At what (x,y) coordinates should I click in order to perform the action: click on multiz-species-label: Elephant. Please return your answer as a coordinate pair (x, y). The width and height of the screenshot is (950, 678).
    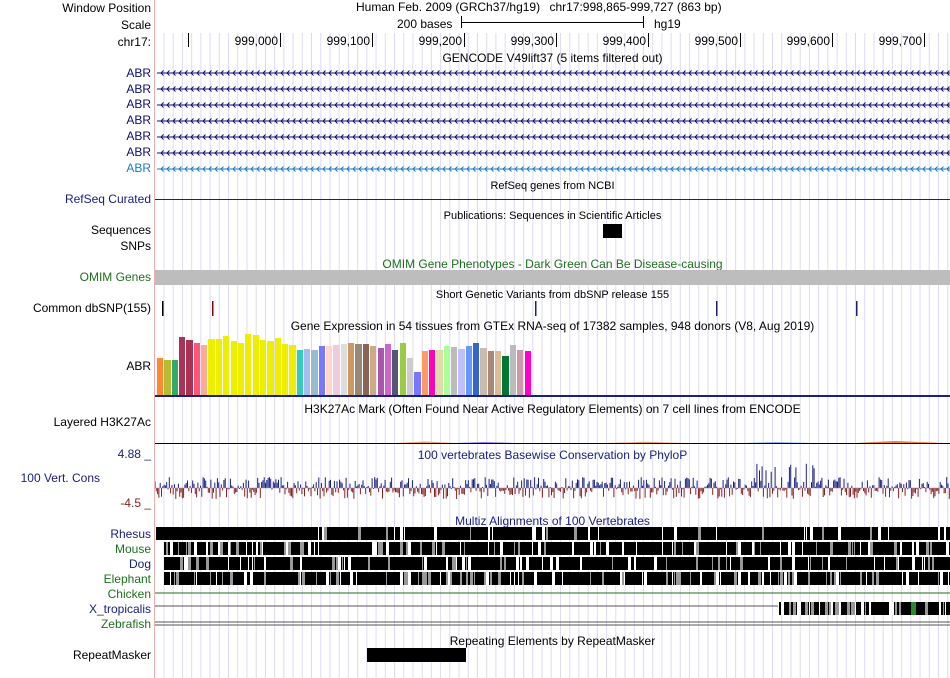
    Looking at the image, I should click on (127, 579).